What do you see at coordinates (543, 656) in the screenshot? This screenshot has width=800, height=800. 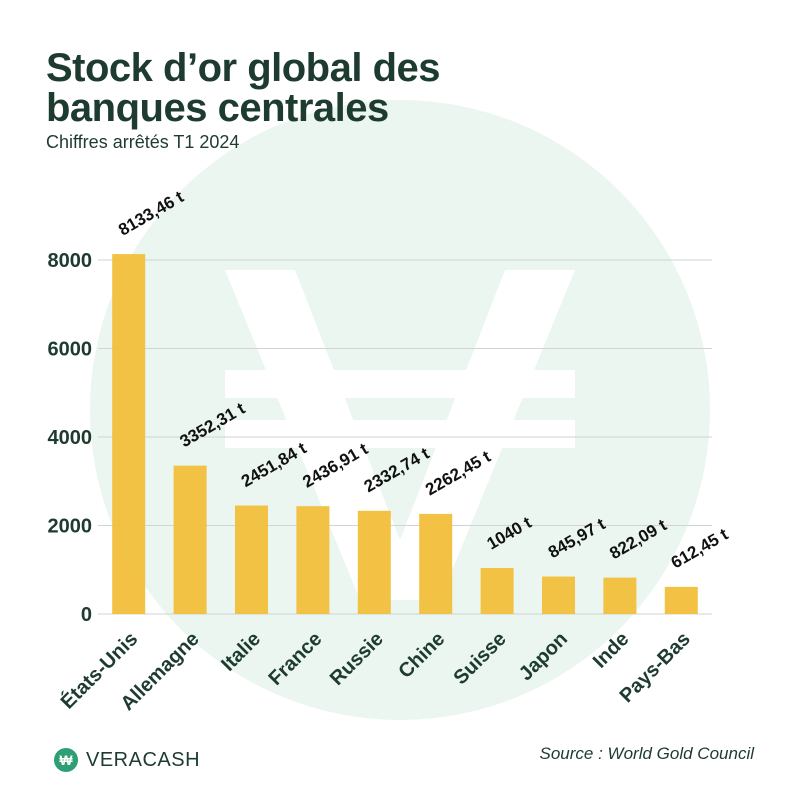 I see `x-tick-label: Japon` at bounding box center [543, 656].